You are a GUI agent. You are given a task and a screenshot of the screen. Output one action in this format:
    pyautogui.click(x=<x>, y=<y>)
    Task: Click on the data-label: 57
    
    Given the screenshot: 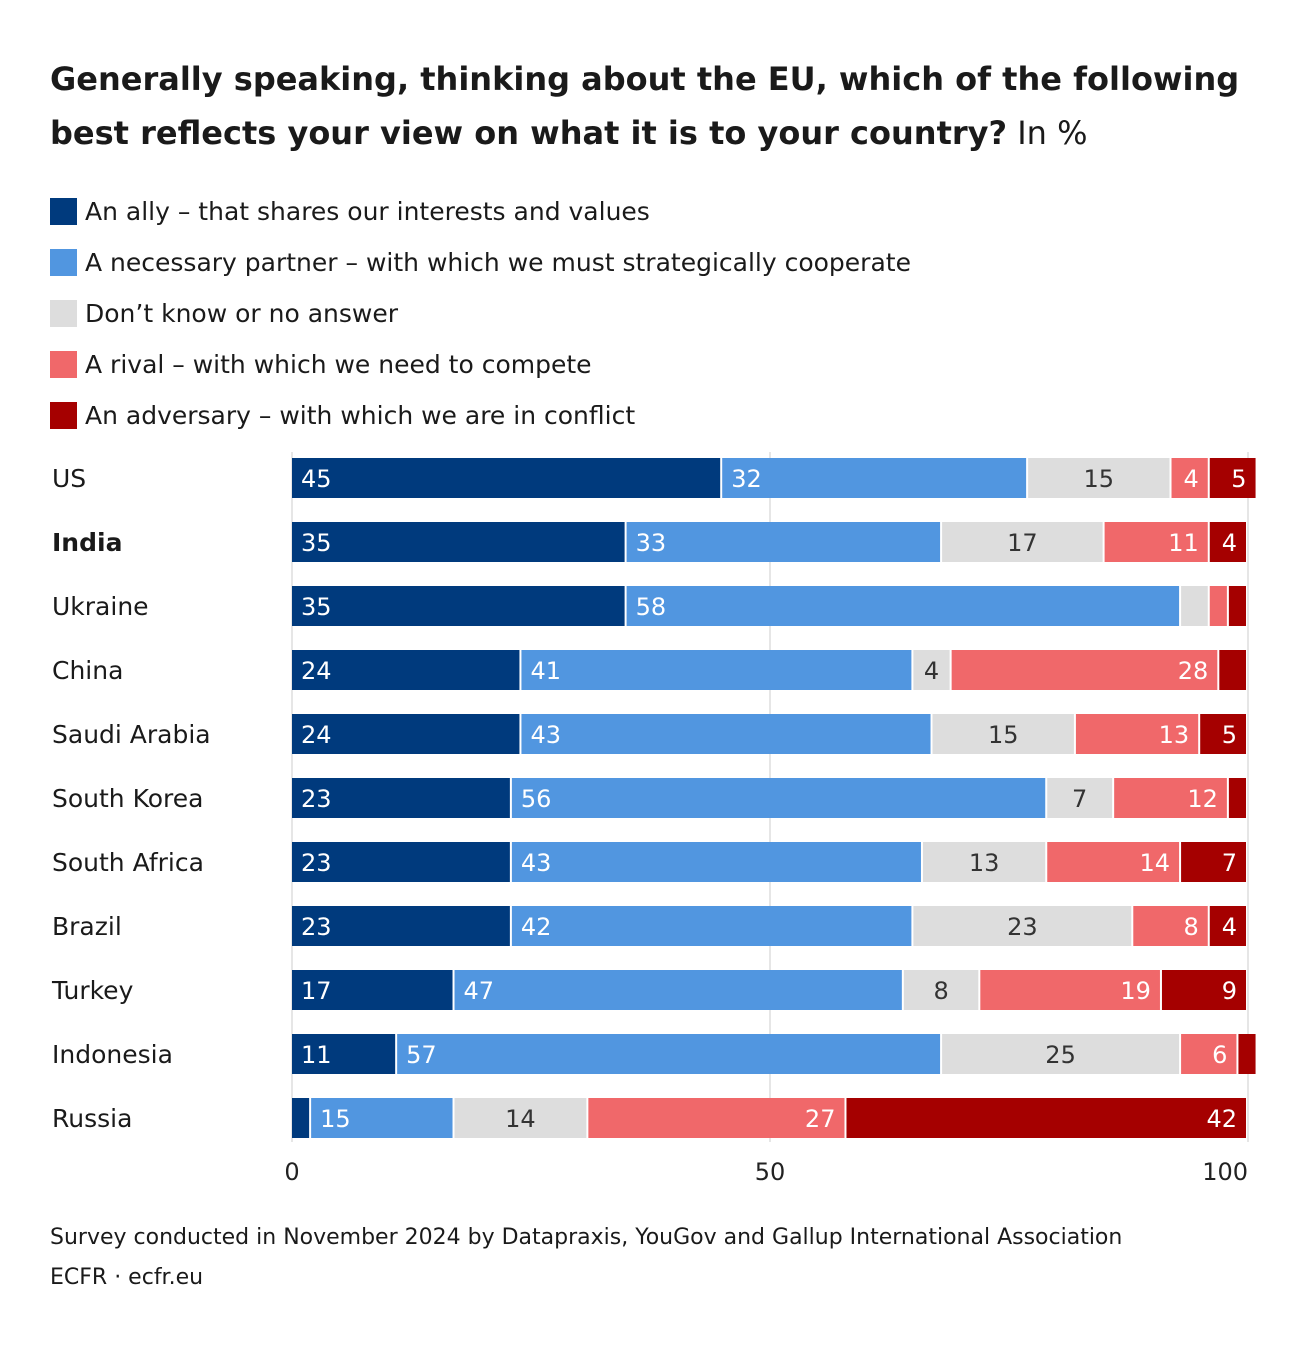 What is the action you would take?
    pyautogui.click(x=421, y=1055)
    